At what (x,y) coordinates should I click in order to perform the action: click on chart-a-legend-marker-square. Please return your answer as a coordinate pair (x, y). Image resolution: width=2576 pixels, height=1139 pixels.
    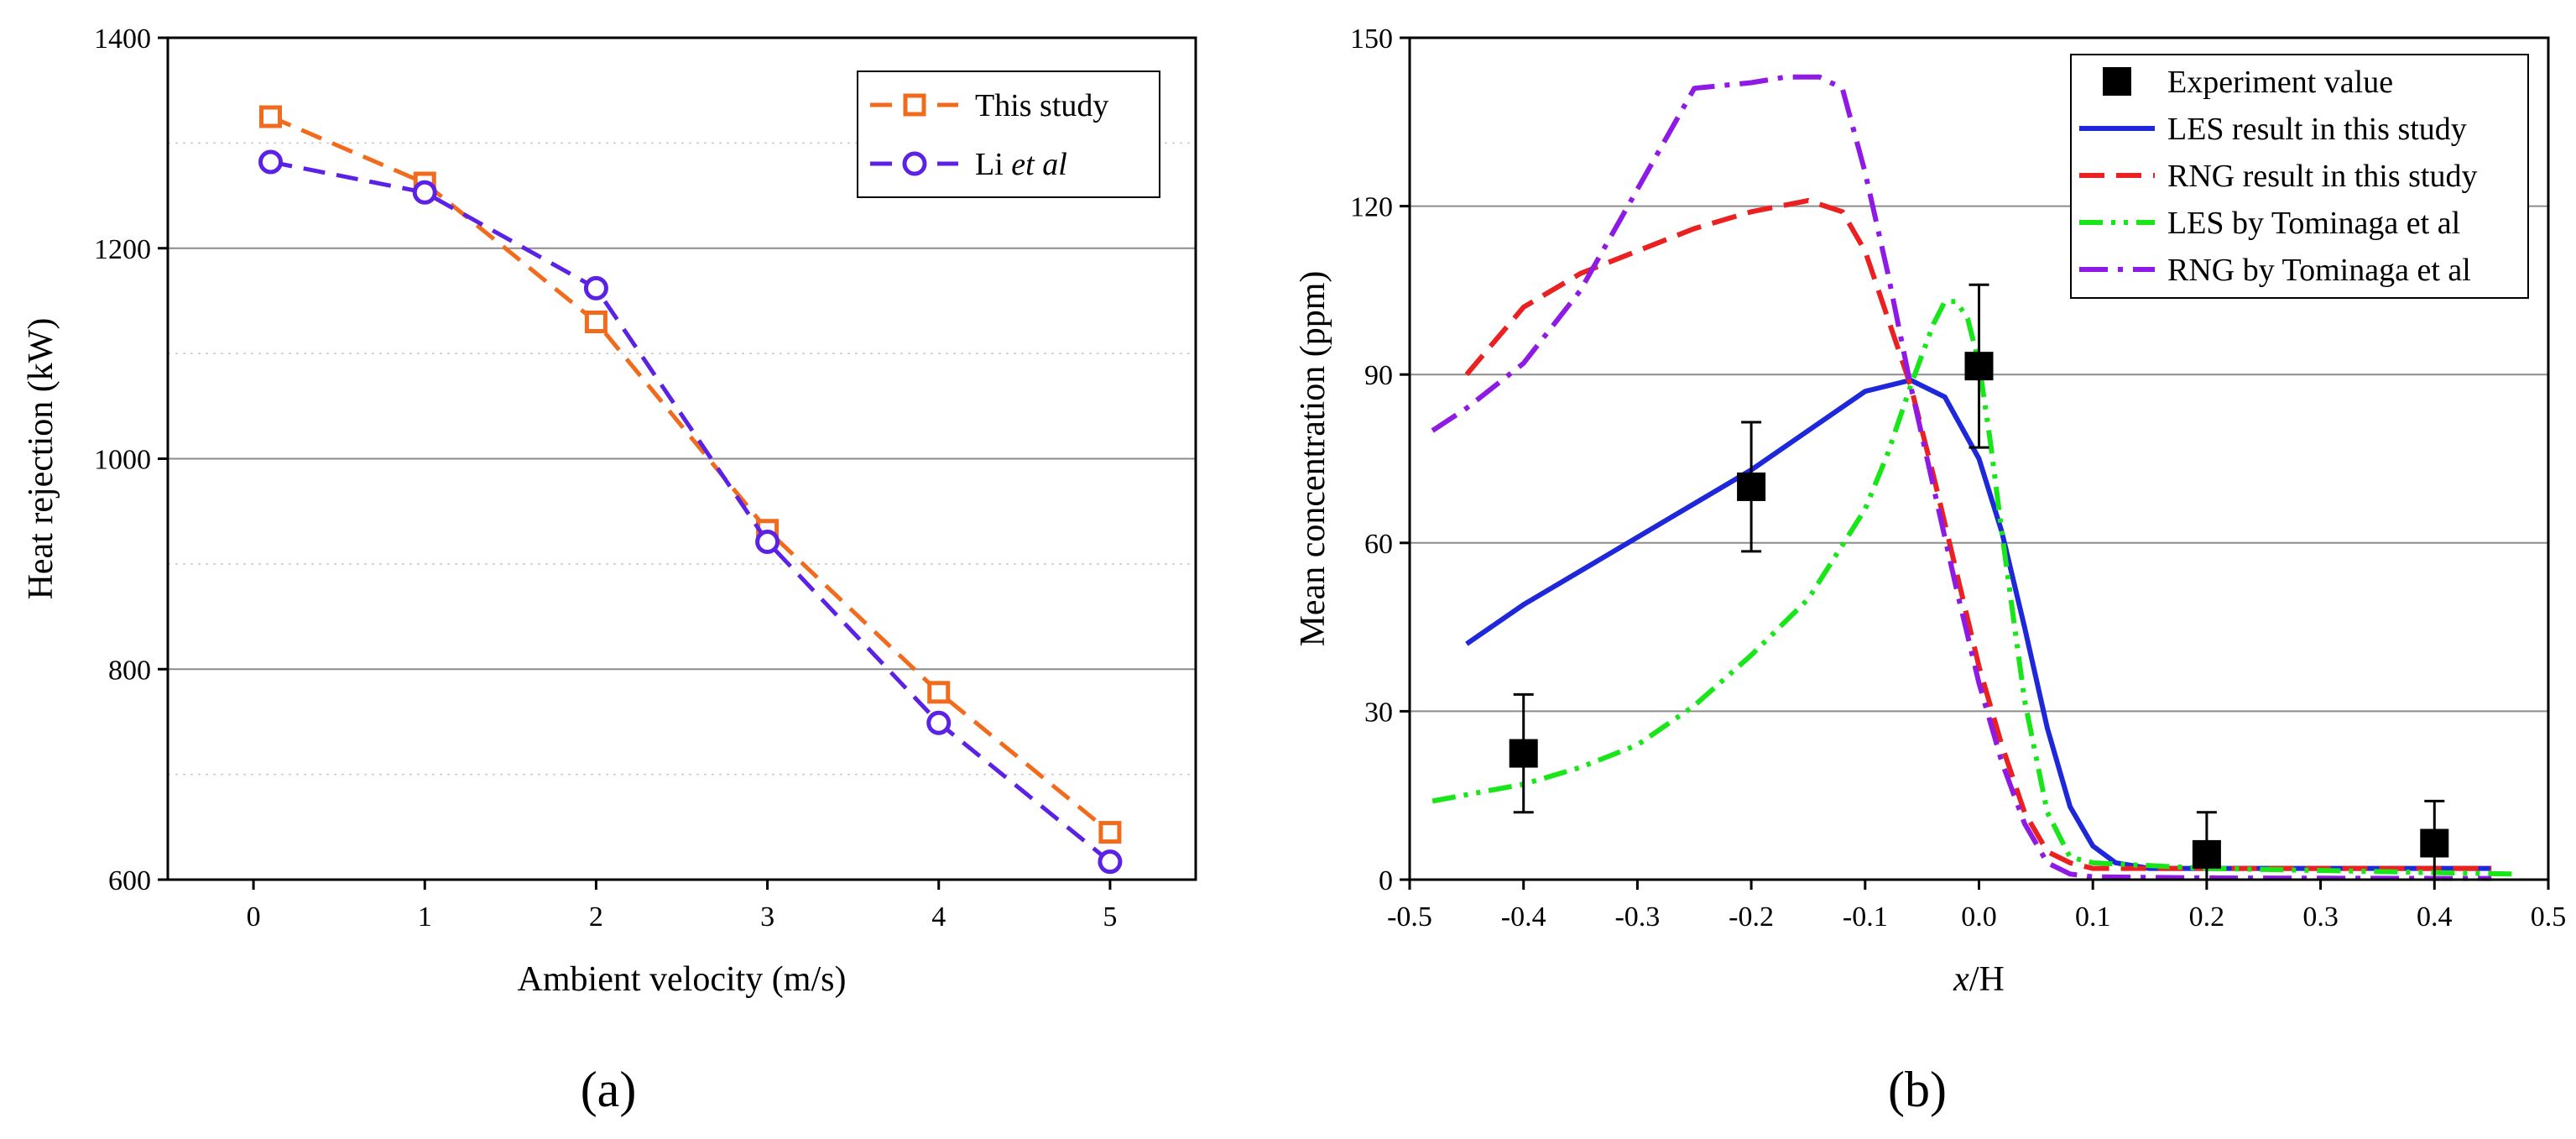
    Looking at the image, I should click on (915, 105).